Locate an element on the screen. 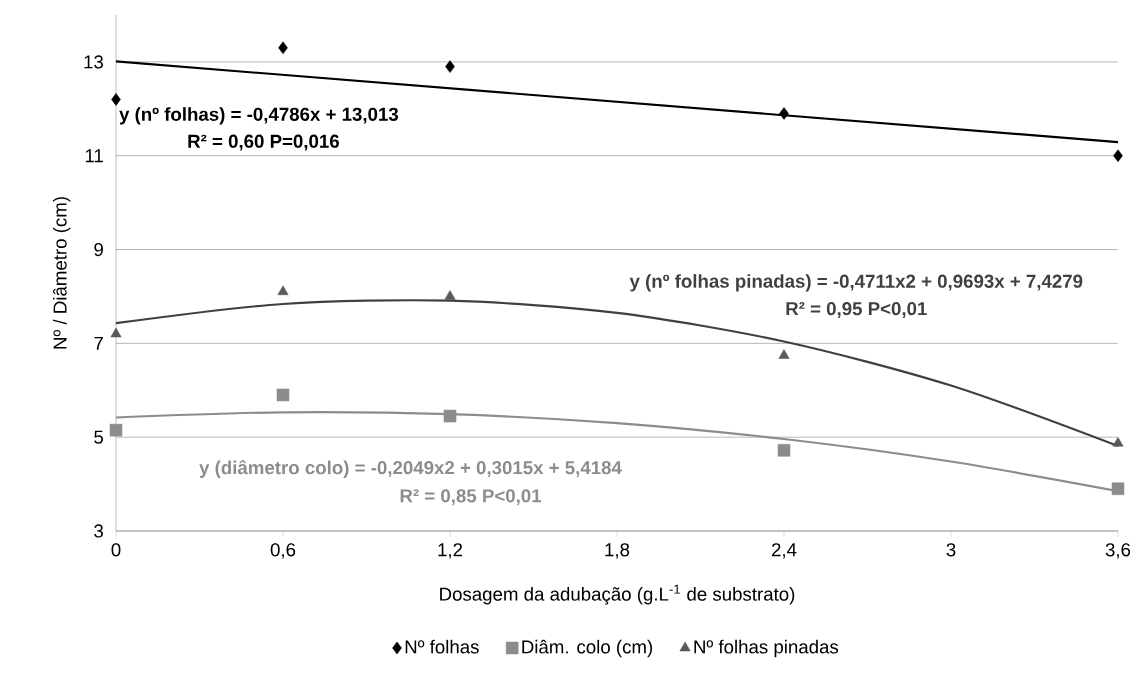  x-tick-label: 2,4 is located at coordinates (784, 551).